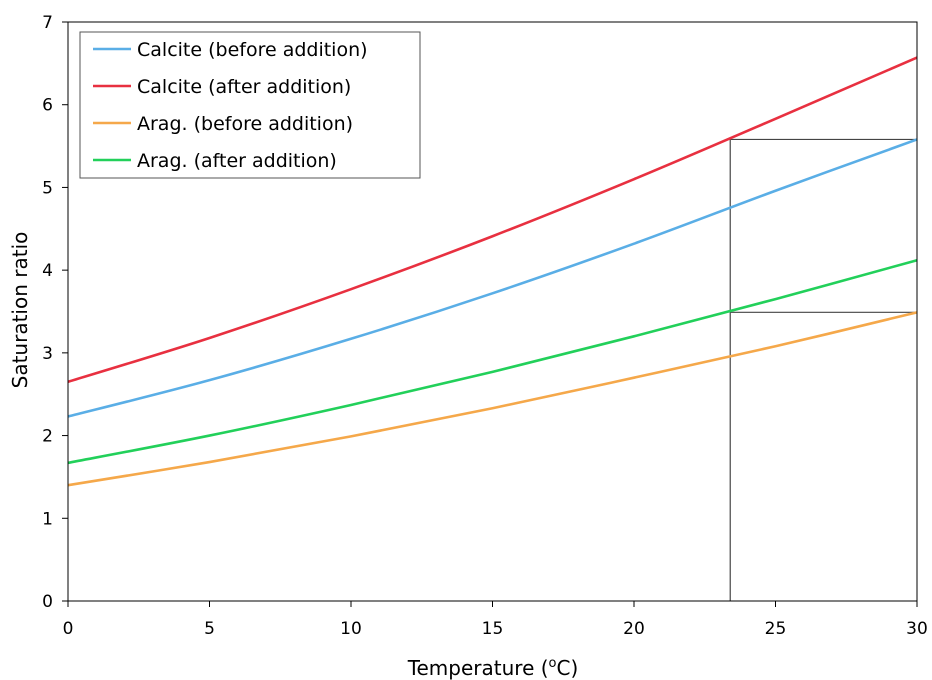 The width and height of the screenshot is (932, 680). What do you see at coordinates (47, 23) in the screenshot?
I see `y-tick-label: 7` at bounding box center [47, 23].